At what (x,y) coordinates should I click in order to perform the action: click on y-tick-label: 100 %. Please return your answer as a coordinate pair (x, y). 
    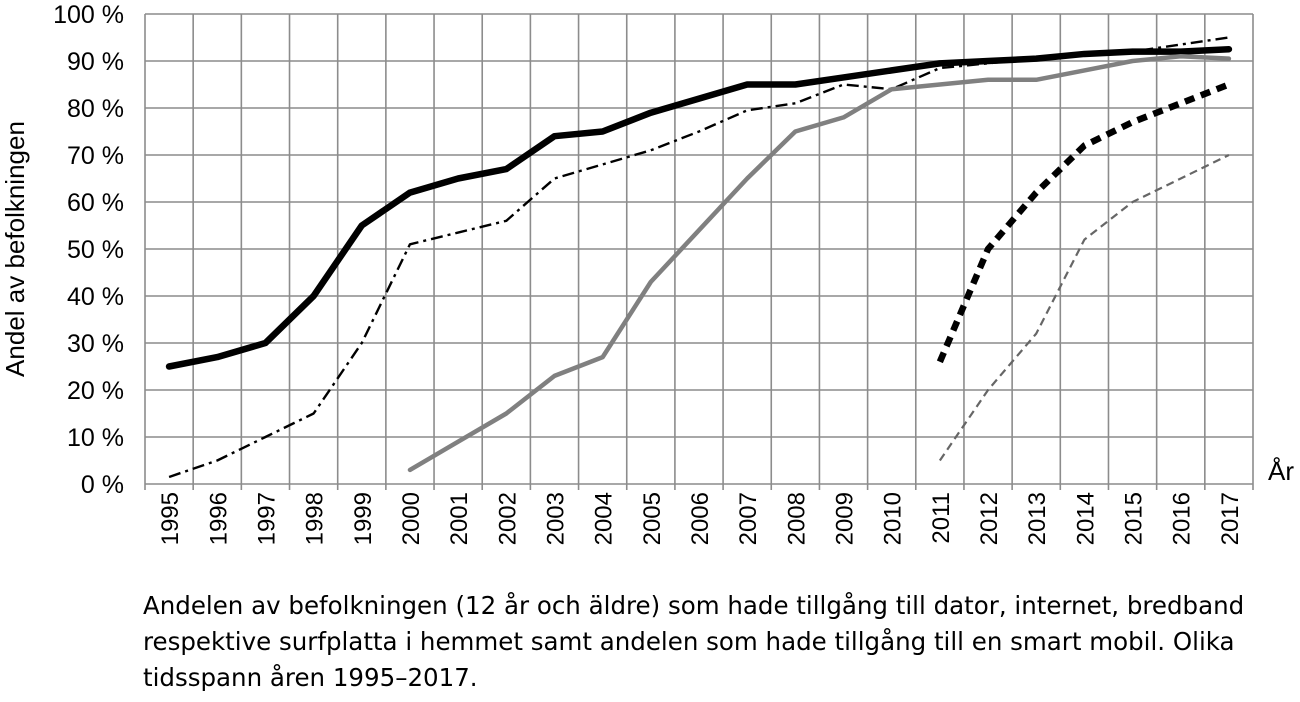
    Looking at the image, I should click on (88, 15).